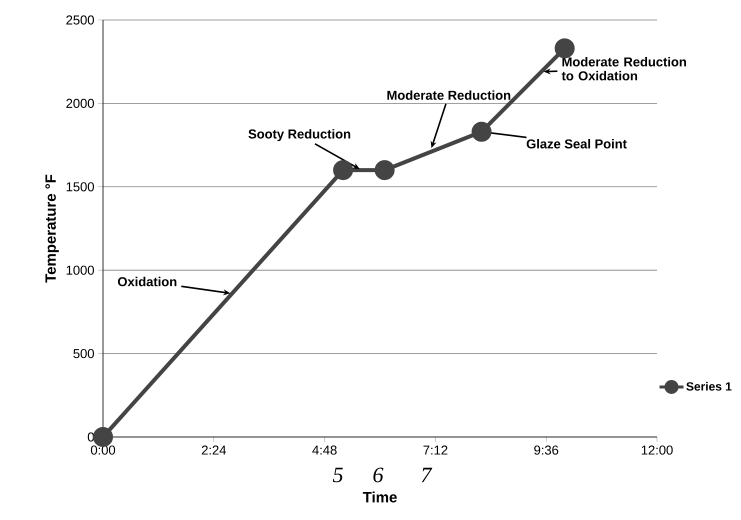 The width and height of the screenshot is (741, 520). Describe the element at coordinates (80, 20) in the screenshot. I see `y-tick-label: 2500` at that location.